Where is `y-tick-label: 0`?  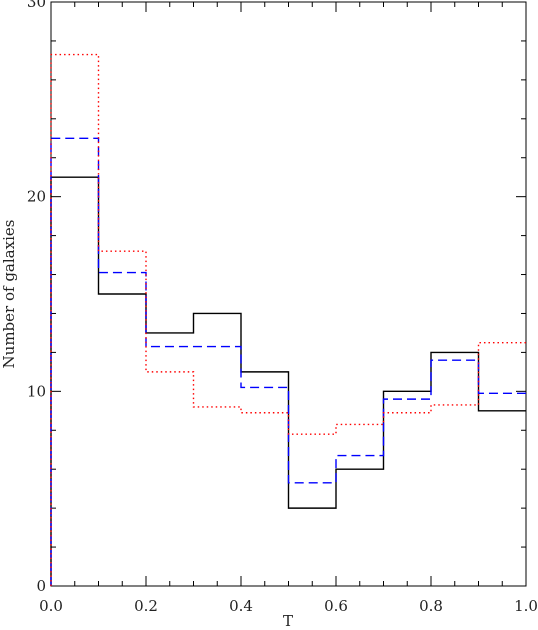 y-tick-label: 0 is located at coordinates (41, 586).